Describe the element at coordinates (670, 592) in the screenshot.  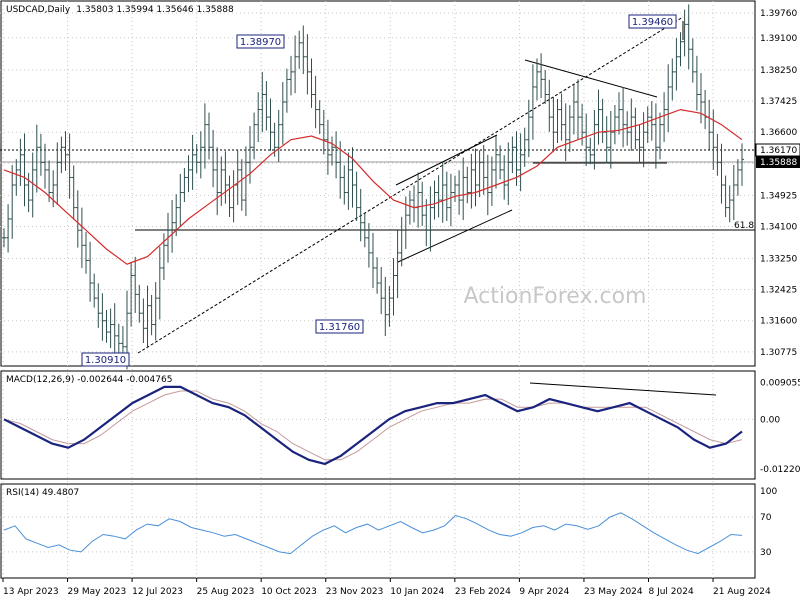
I see `date-tick-label: 8 Jul 2024` at that location.